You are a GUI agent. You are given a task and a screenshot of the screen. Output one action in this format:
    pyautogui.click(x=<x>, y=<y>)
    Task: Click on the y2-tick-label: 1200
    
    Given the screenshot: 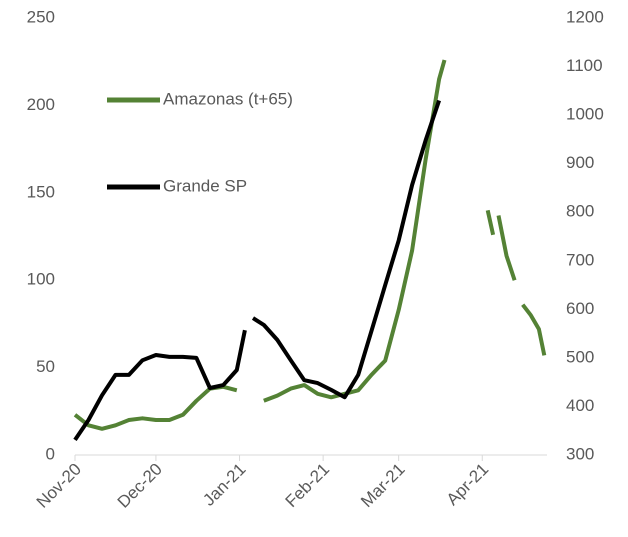 What is the action you would take?
    pyautogui.click(x=585, y=16)
    